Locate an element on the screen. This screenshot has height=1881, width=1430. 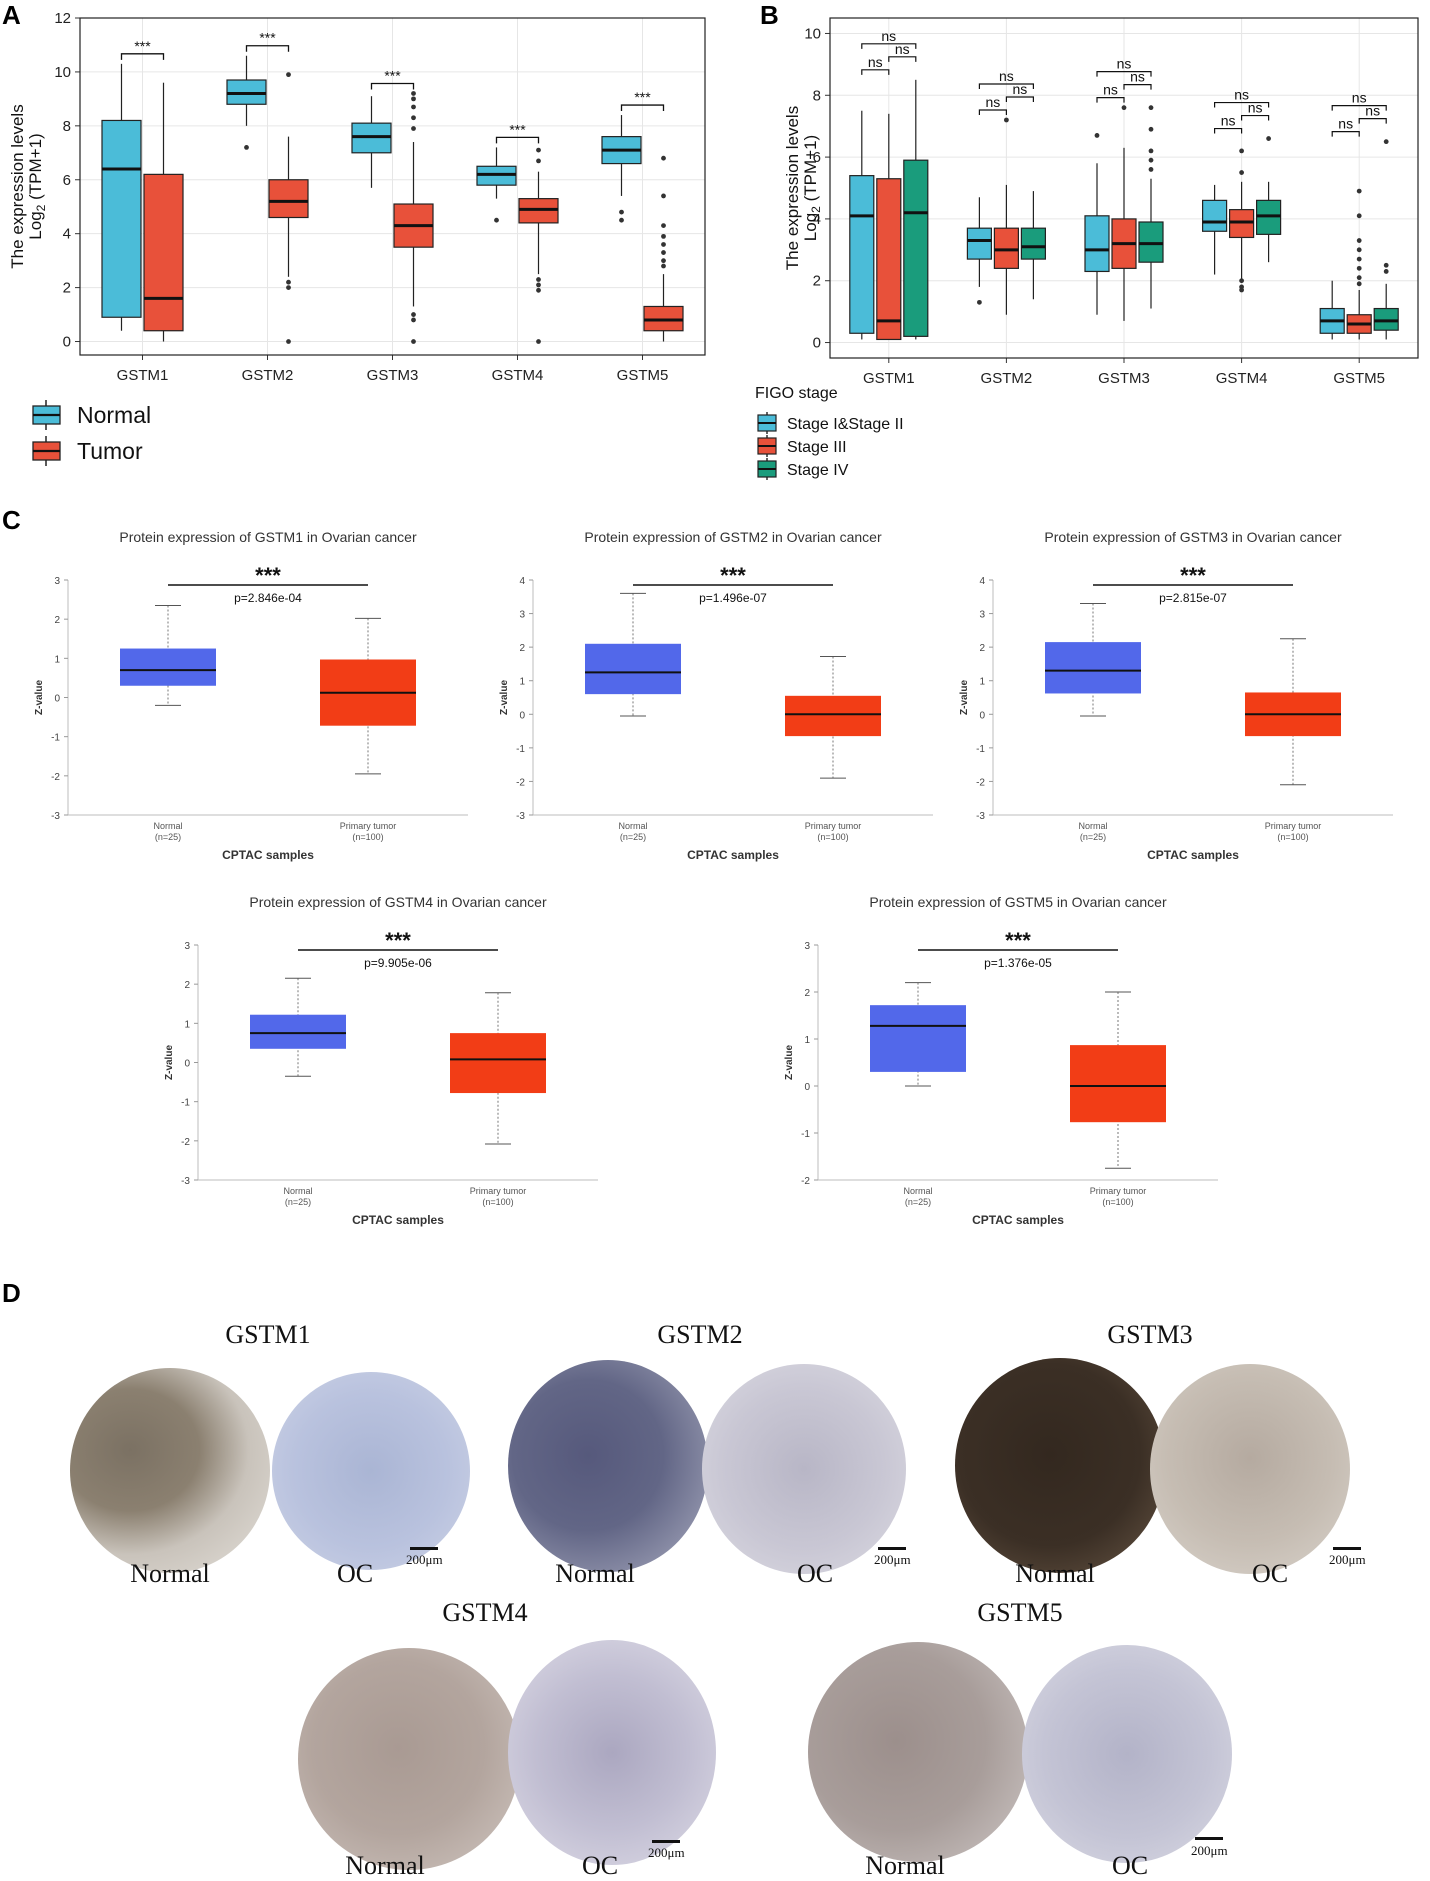
ihc-normal-gstm2-image is located at coordinates (608, 1466).